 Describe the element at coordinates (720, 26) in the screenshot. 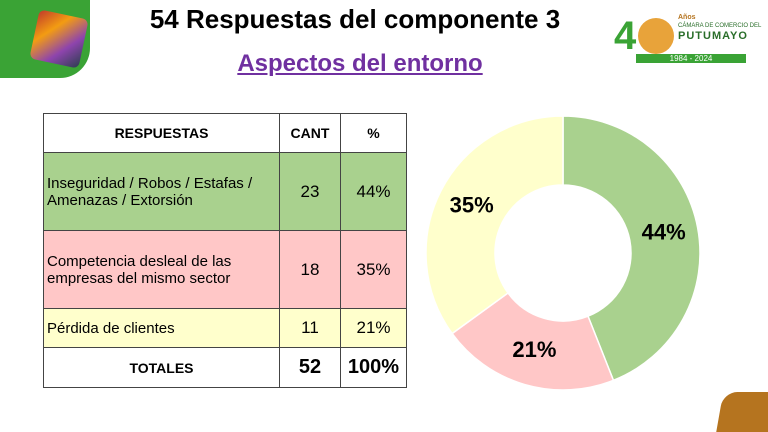

I see `logo-text: CÁMARA DE COMERCIO DEL` at that location.